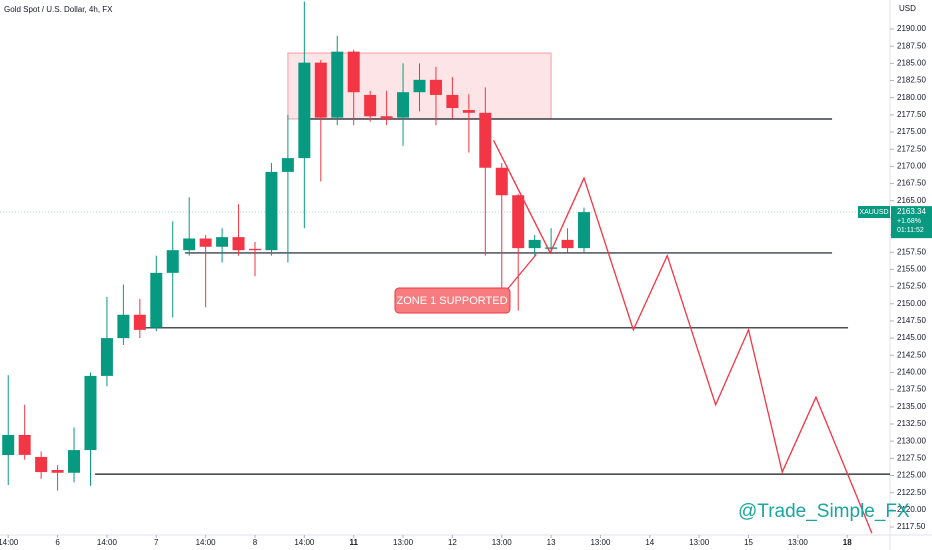  I want to click on symbol-box, so click(874, 212).